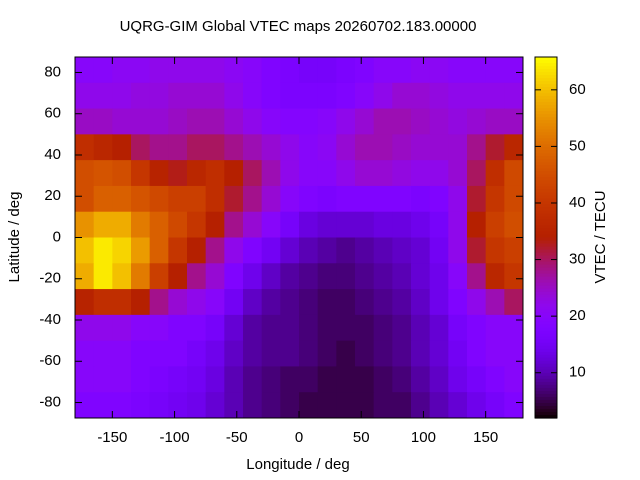 Image resolution: width=640 pixels, height=480 pixels. Describe the element at coordinates (237, 437) in the screenshot. I see `x-tick-label: -50` at that location.